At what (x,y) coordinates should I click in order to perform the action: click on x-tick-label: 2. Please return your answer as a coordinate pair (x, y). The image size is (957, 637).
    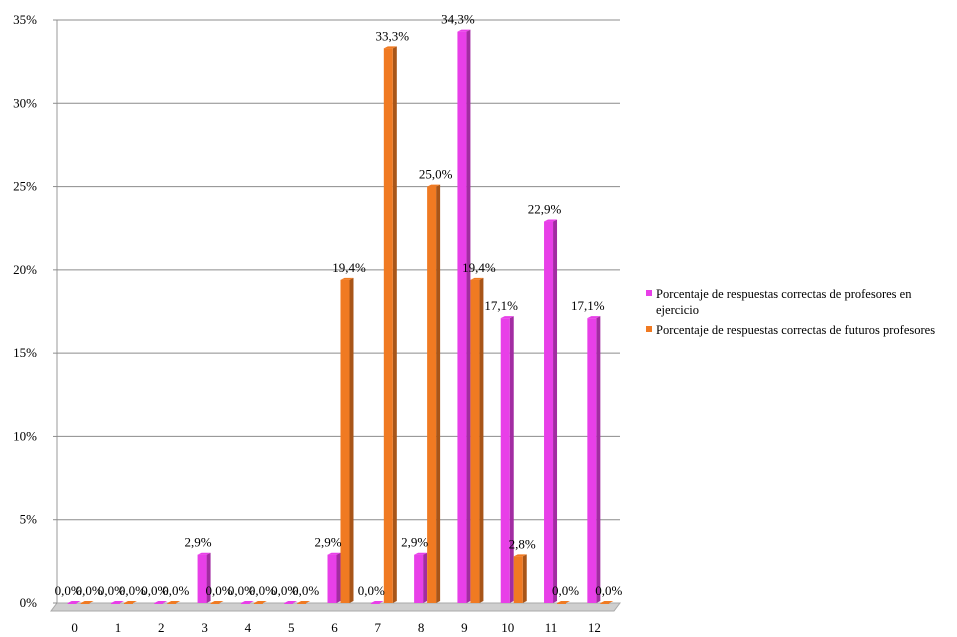
    Looking at the image, I should click on (161, 627).